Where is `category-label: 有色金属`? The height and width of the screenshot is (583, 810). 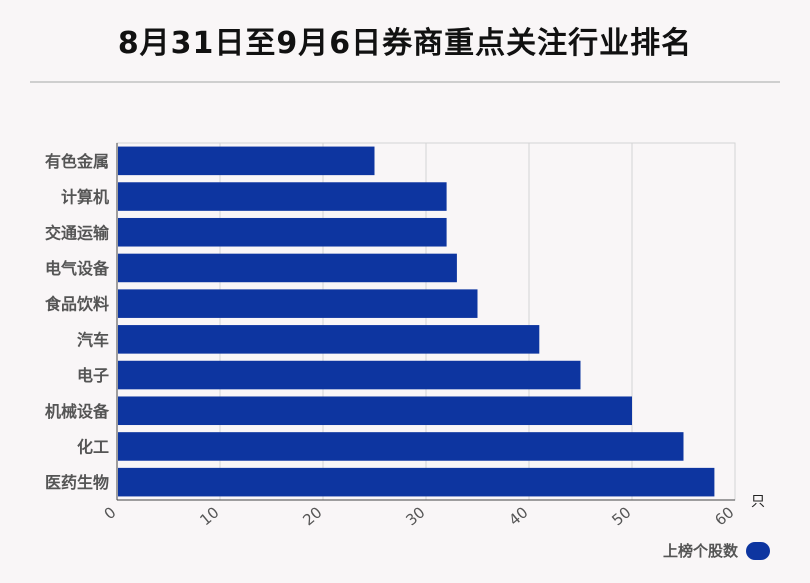
category-label: 有色金属 is located at coordinates (77, 161).